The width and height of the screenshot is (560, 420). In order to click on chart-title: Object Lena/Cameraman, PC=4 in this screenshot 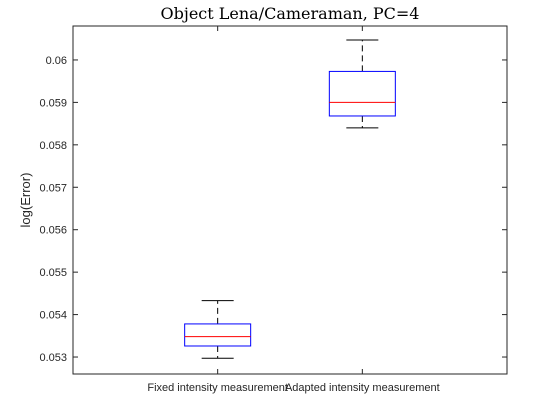, I will do `click(290, 13)`.